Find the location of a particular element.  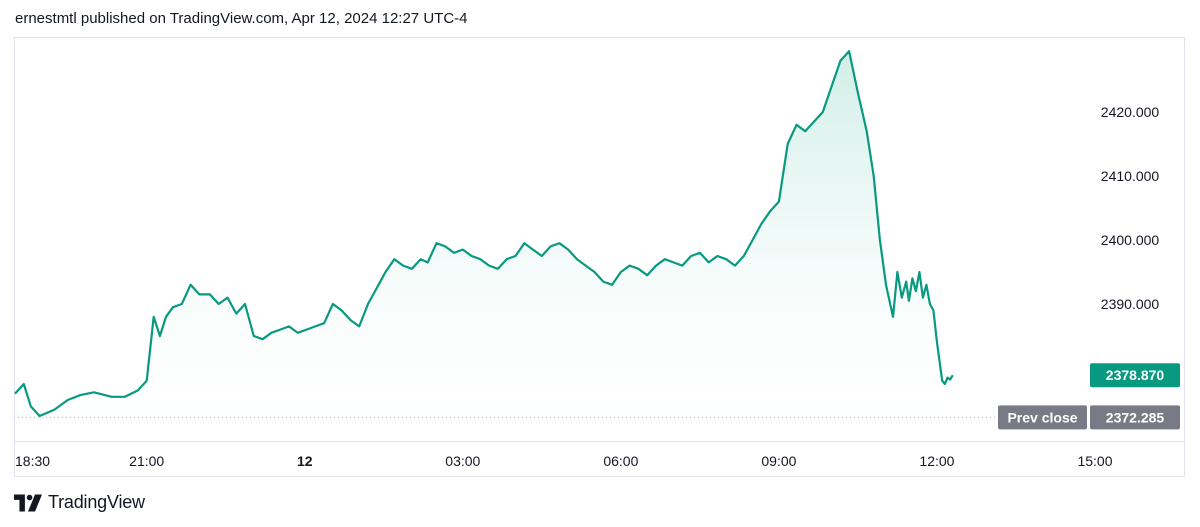

prev-close-value: 2372.285 is located at coordinates (1135, 417).